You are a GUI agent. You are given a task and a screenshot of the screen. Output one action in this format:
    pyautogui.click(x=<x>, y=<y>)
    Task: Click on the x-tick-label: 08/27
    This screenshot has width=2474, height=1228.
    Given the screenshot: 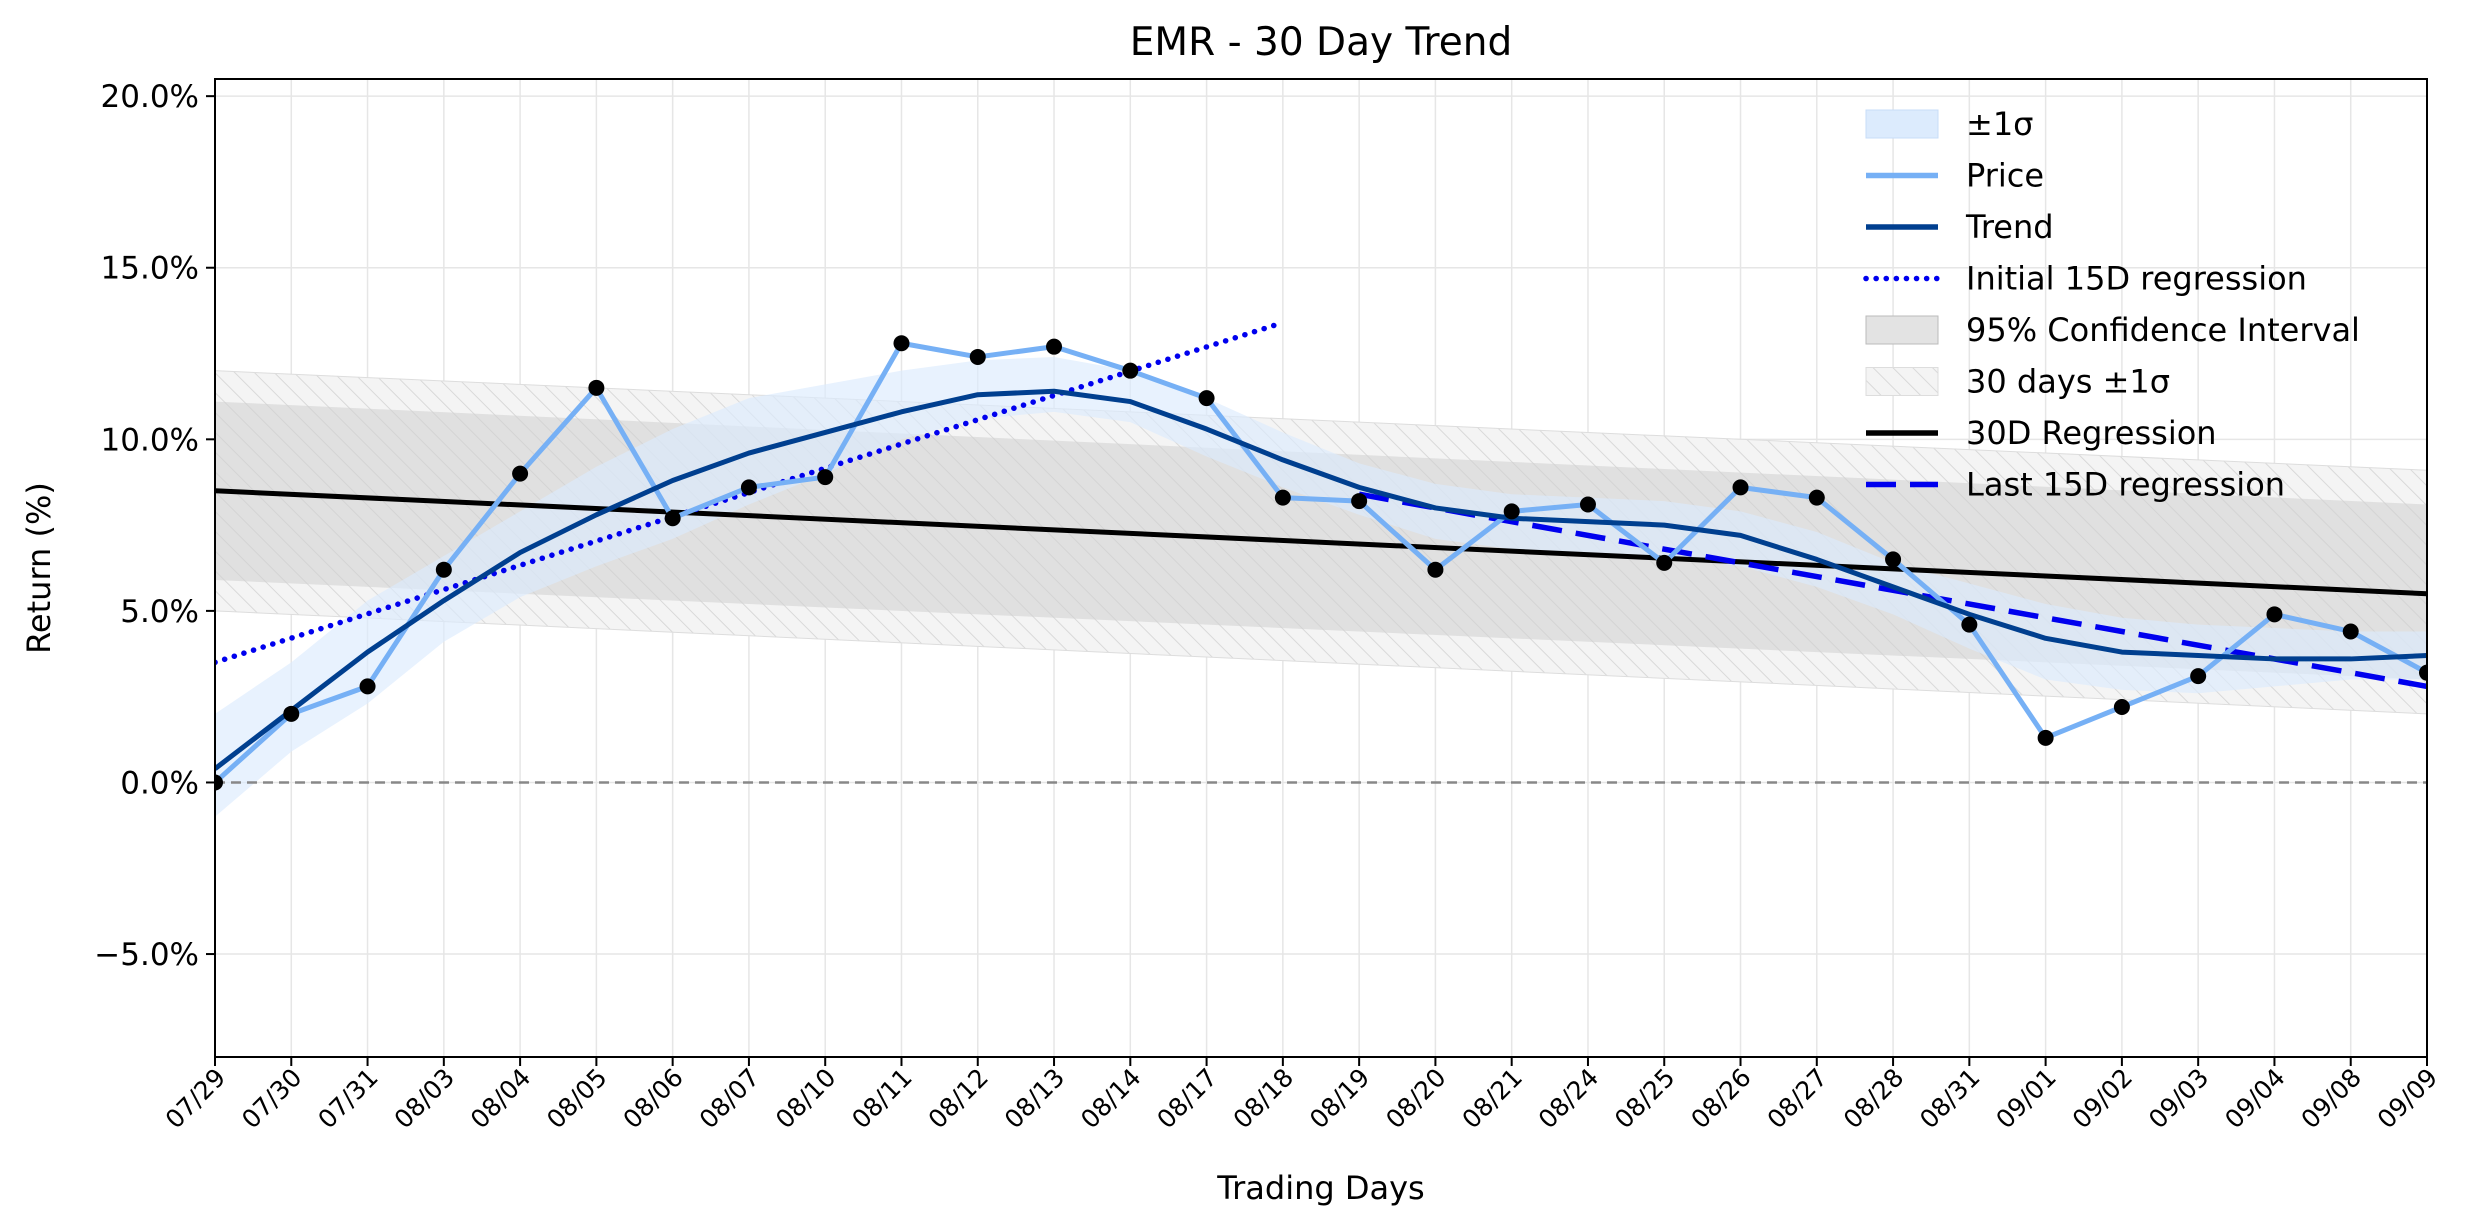 What is the action you would take?
    pyautogui.click(x=1797, y=1098)
    